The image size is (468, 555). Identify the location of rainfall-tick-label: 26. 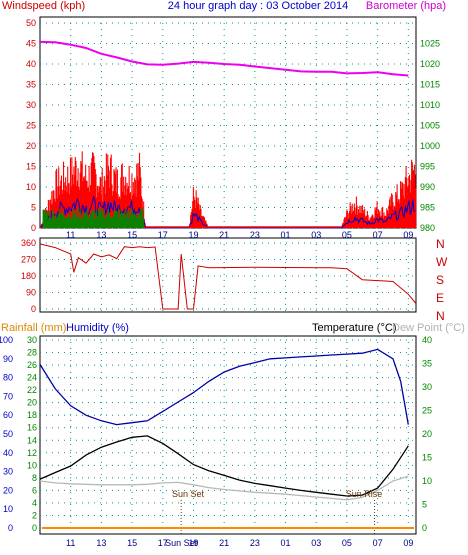
(32, 365).